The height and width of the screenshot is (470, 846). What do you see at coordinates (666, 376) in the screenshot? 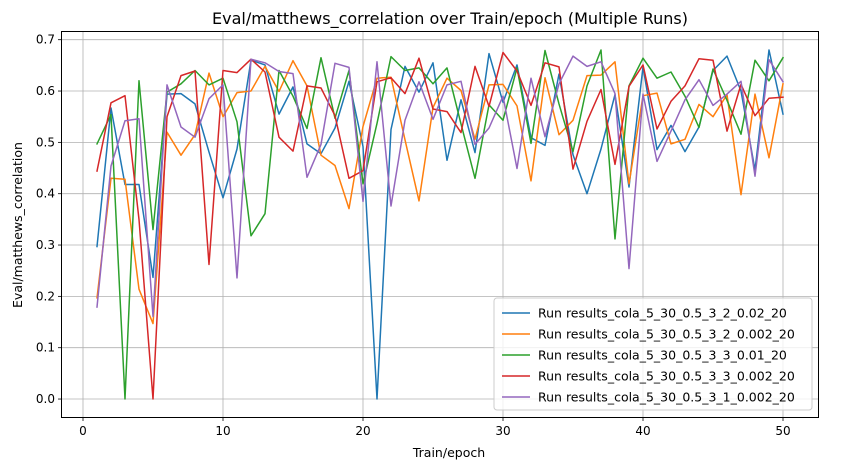
I see `legend-entry-4: Run results_cola_5_30_0.5_3_3_0.002_20` at bounding box center [666, 376].